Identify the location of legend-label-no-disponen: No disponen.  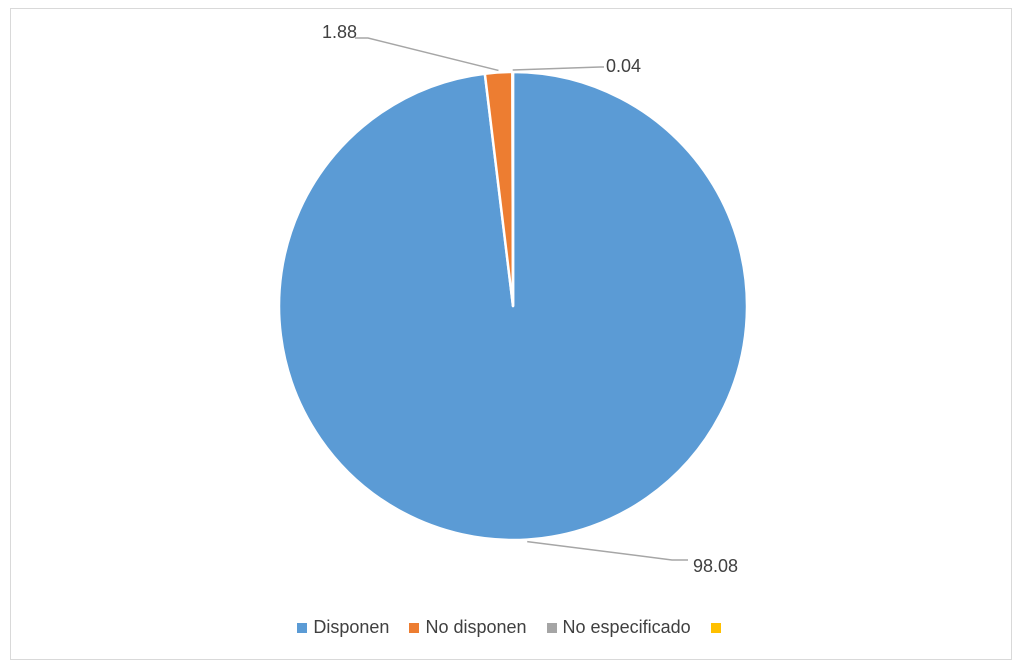
(476, 627).